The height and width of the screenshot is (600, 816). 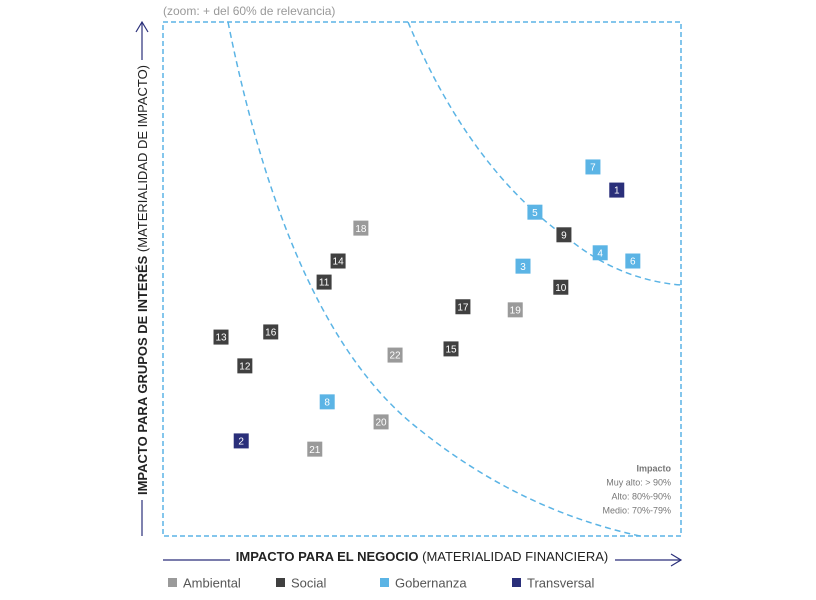 What do you see at coordinates (327, 556) in the screenshot?
I see `x-axis-label: IMPACTO PARA EL NEGOCIO` at bounding box center [327, 556].